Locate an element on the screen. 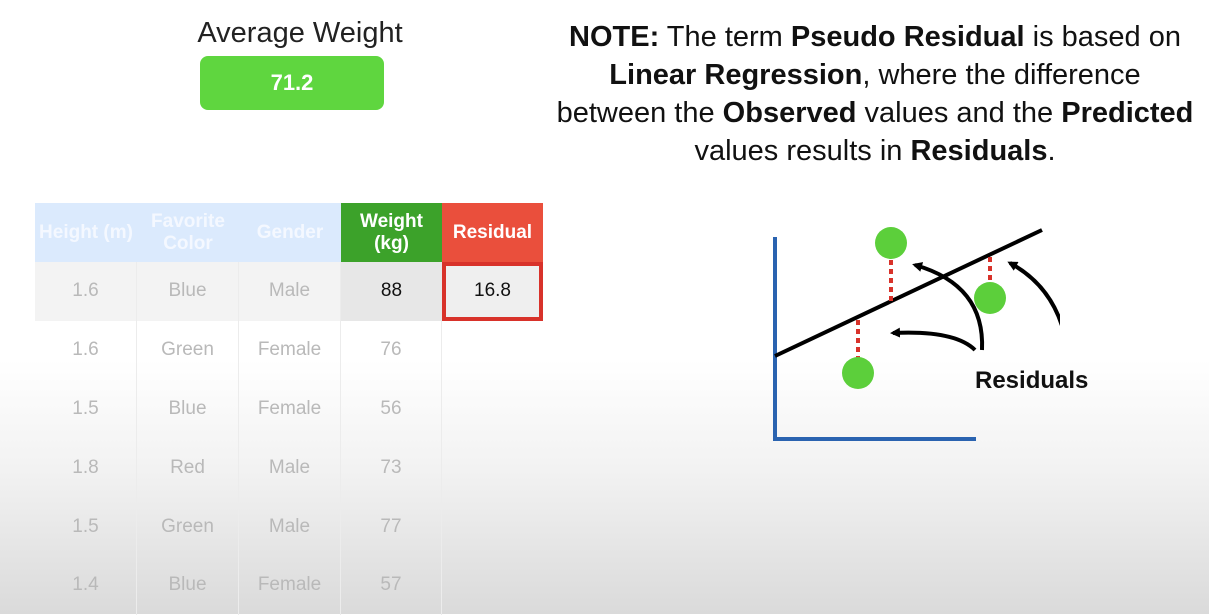  note-observed: Observed is located at coordinates (789, 113).